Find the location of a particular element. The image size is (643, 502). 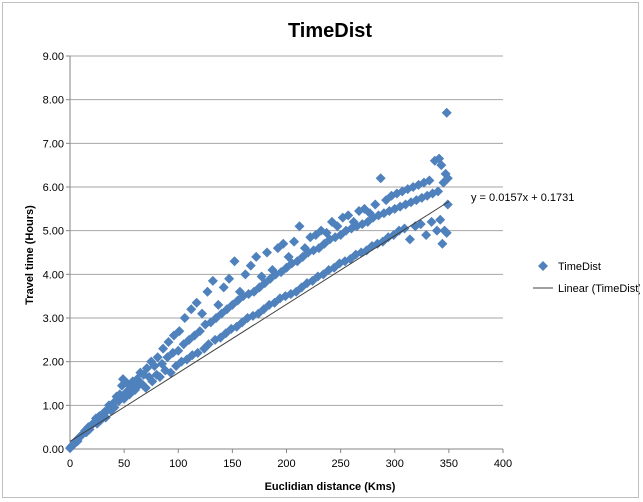

x-tick-label: 200 is located at coordinates (286, 464).